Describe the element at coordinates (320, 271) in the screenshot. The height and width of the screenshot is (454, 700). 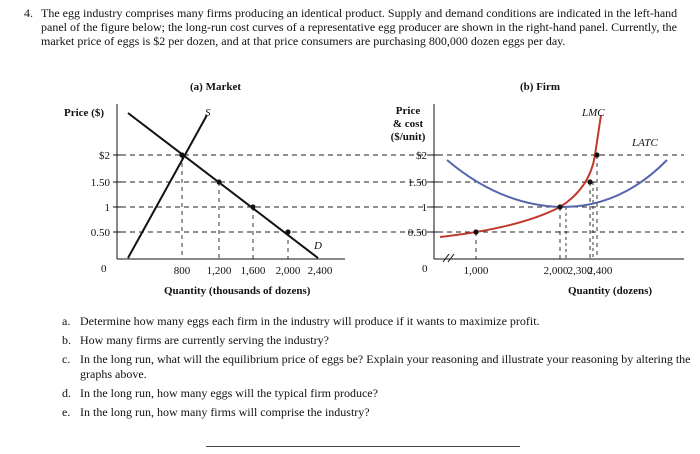
I see `market-x-tick-label: 2,400` at that location.